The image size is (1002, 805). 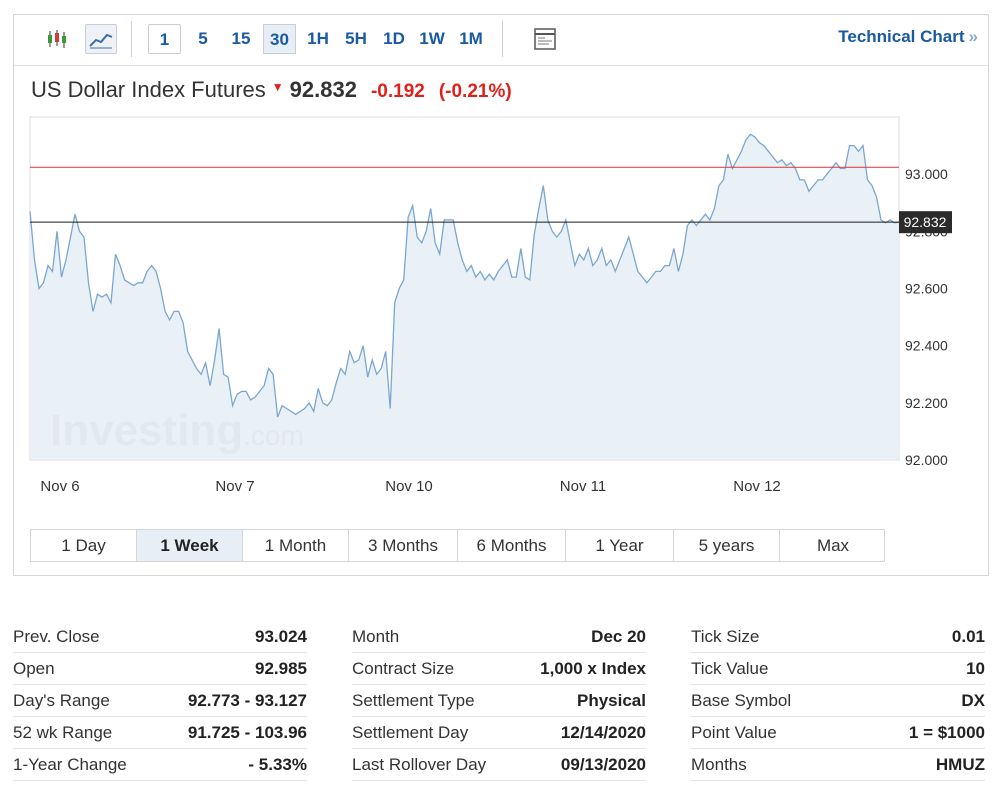 I want to click on area-chart-icon, so click(x=101, y=39).